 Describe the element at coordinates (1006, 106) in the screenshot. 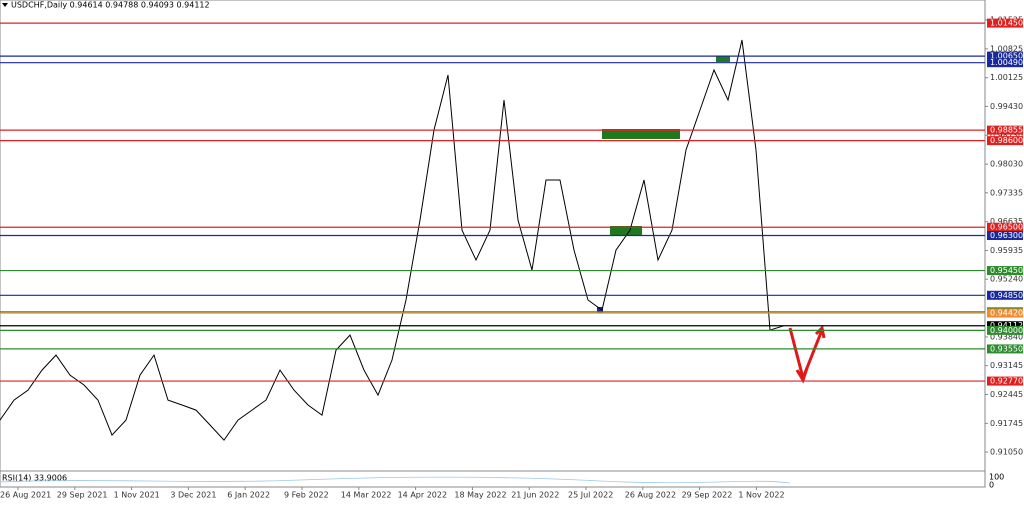

I see `y-tick-label: 0.99430` at that location.